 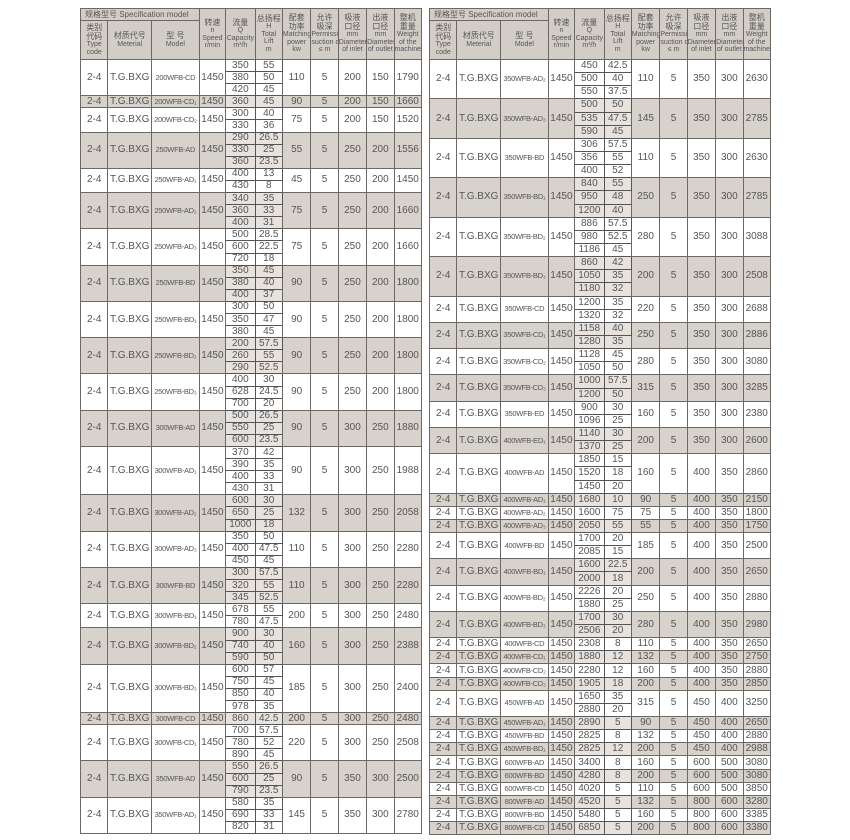 I want to click on lift-cell: 35, so click(x=617, y=302).